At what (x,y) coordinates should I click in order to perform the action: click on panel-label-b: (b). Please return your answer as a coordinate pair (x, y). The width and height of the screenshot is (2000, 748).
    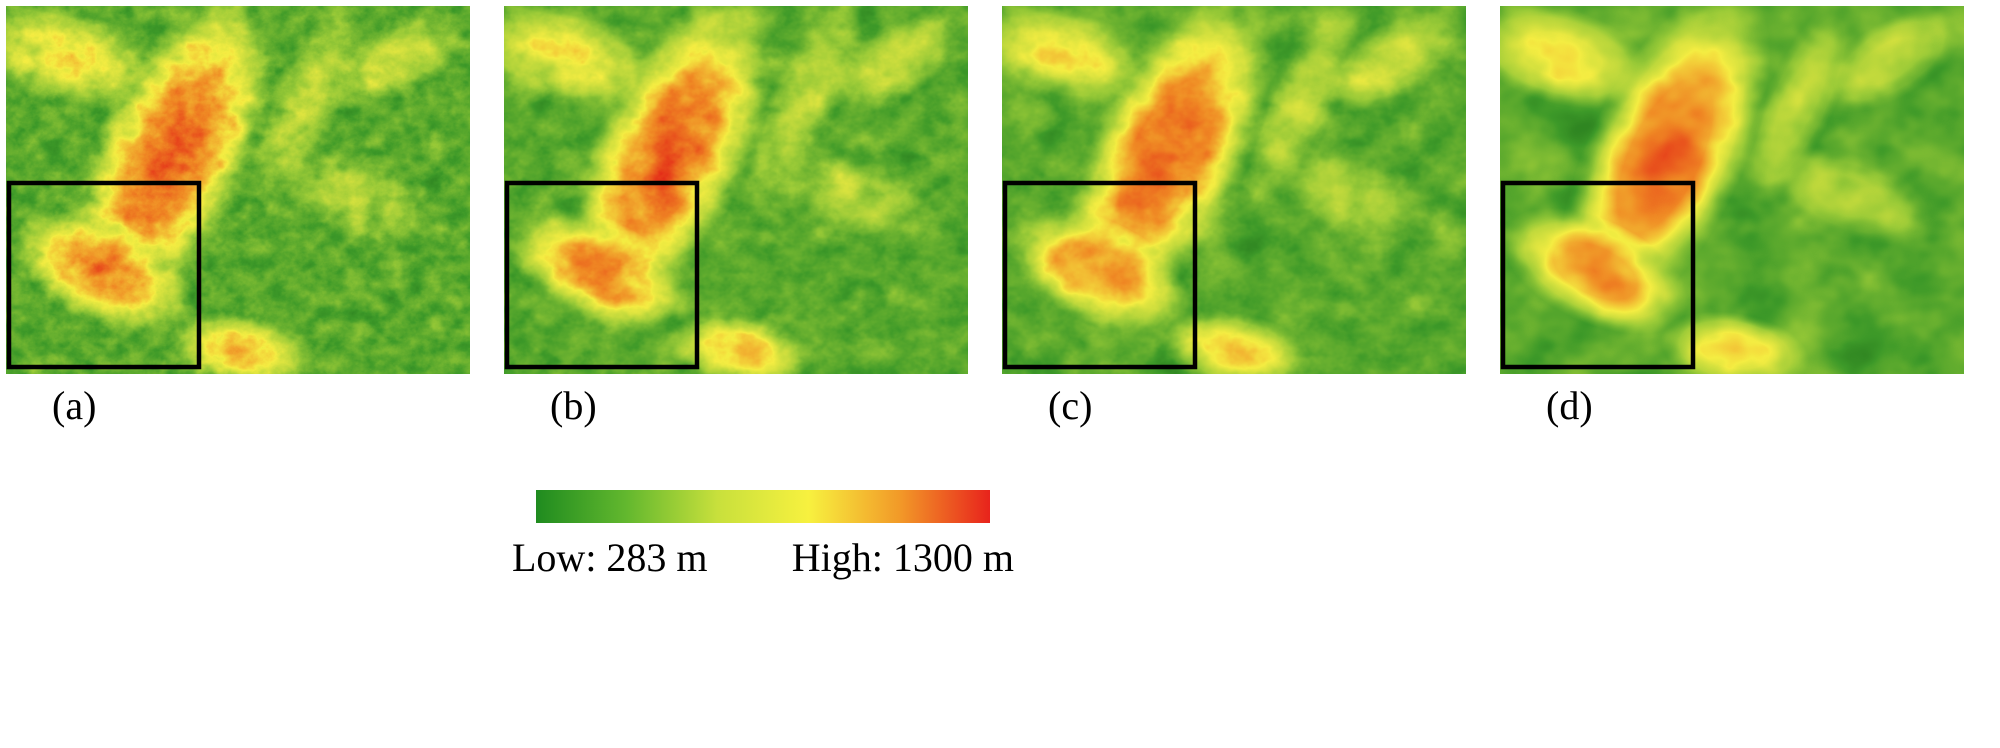
    Looking at the image, I should click on (573, 405).